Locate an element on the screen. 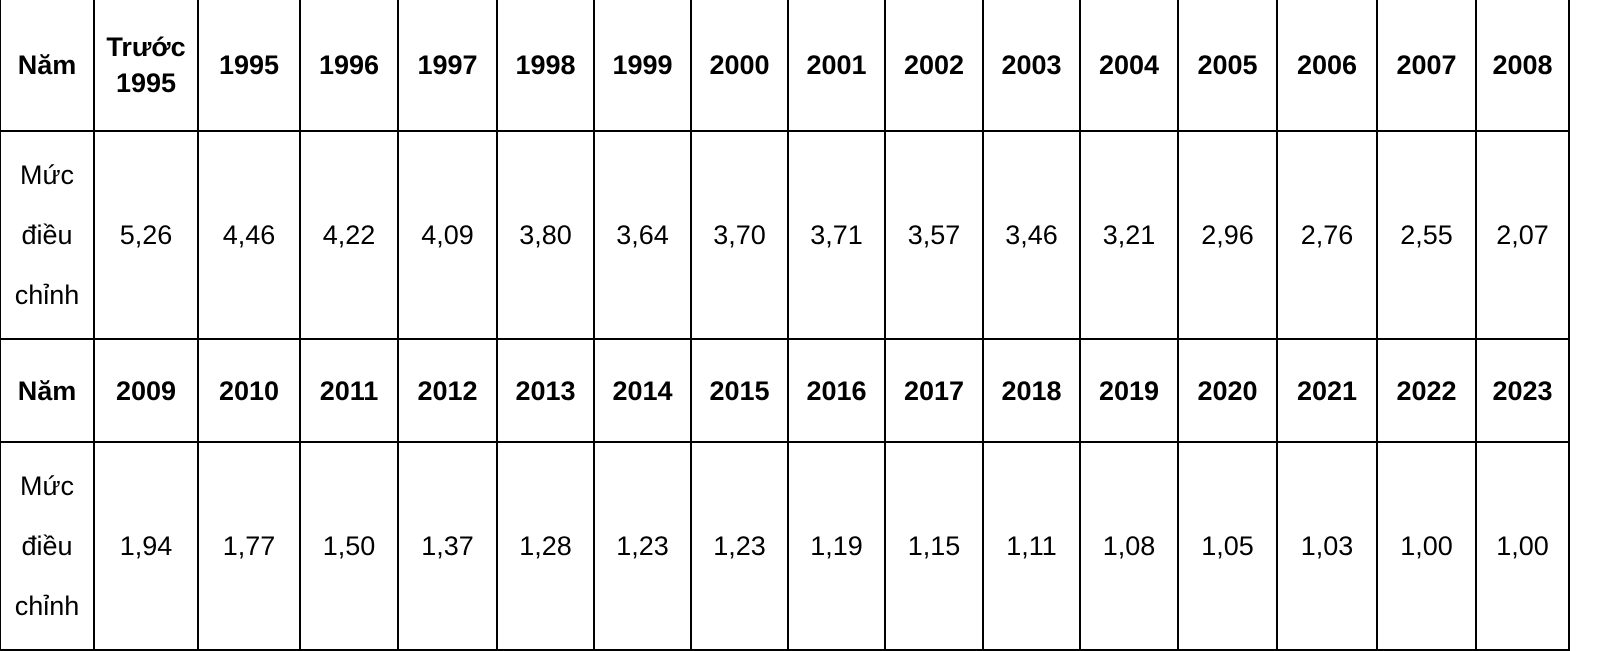 The width and height of the screenshot is (1597, 651). value-cell: 1,50 is located at coordinates (349, 546).